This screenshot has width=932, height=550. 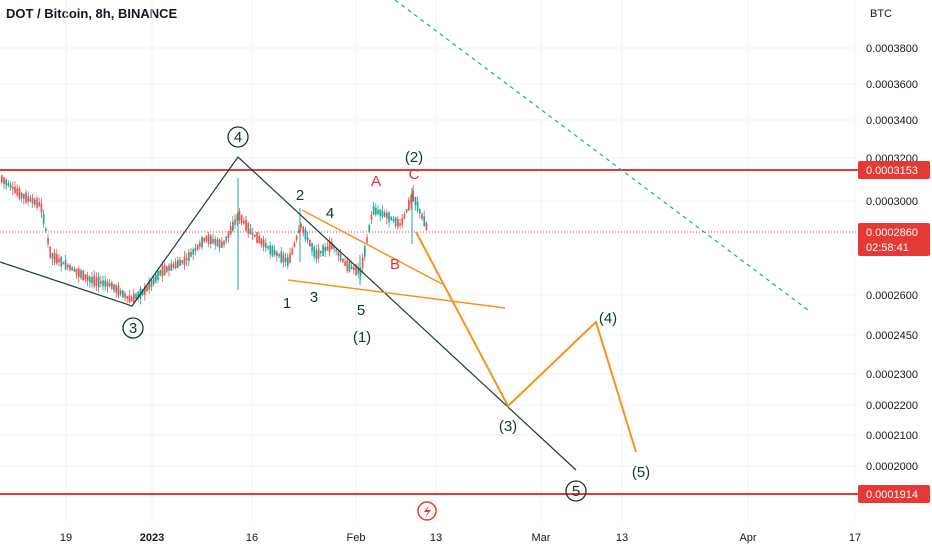 What do you see at coordinates (427, 511) in the screenshot?
I see `flash-glyph` at bounding box center [427, 511].